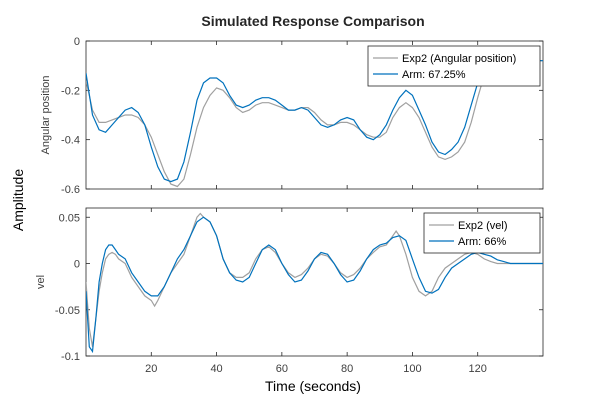  Describe the element at coordinates (478, 369) in the screenshot. I see `x-tick-label: 120` at that location.